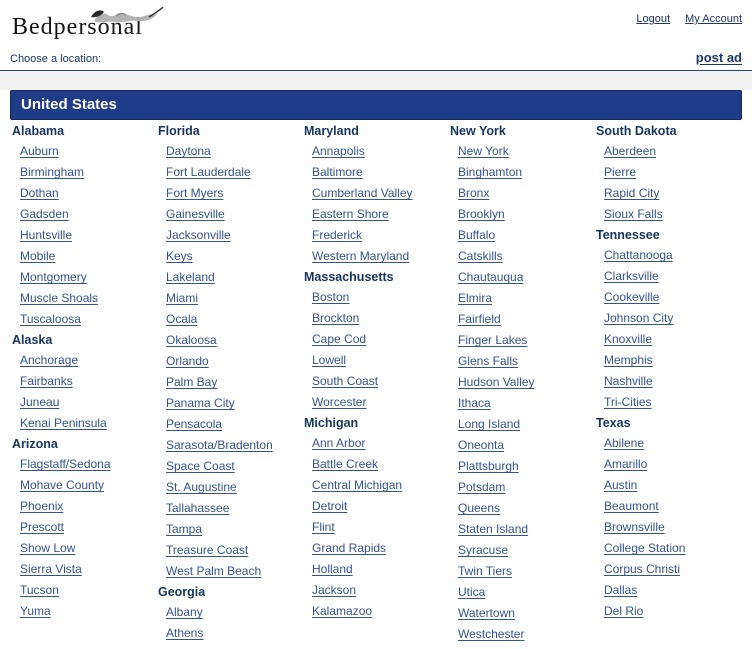 The image size is (752, 649). What do you see at coordinates (184, 529) in the screenshot?
I see `city-link-tampa: Tampa` at bounding box center [184, 529].